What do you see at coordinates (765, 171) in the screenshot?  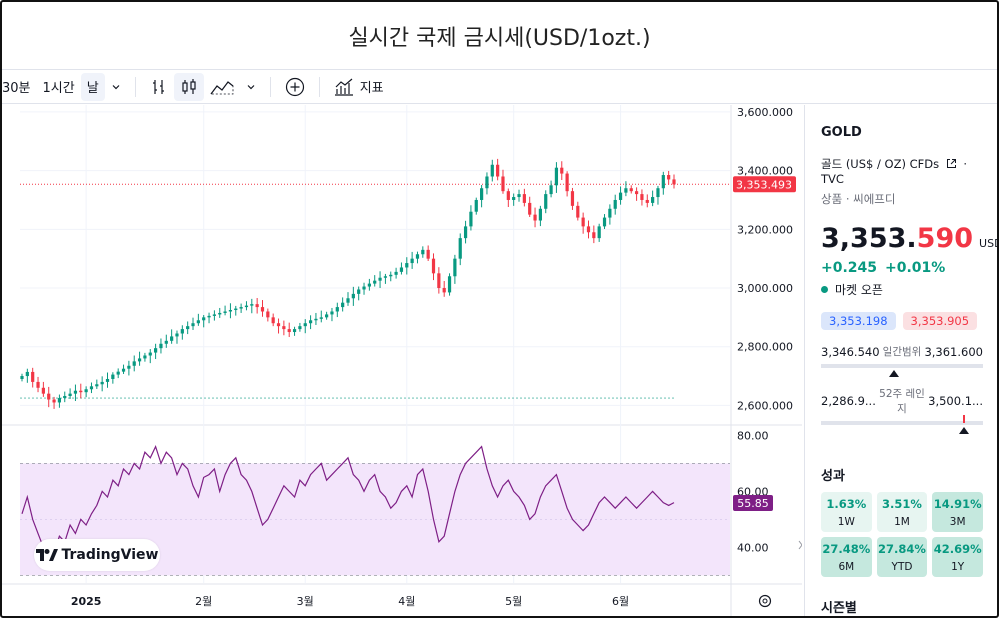 I see `price-tick-label: 3,400.000` at bounding box center [765, 171].